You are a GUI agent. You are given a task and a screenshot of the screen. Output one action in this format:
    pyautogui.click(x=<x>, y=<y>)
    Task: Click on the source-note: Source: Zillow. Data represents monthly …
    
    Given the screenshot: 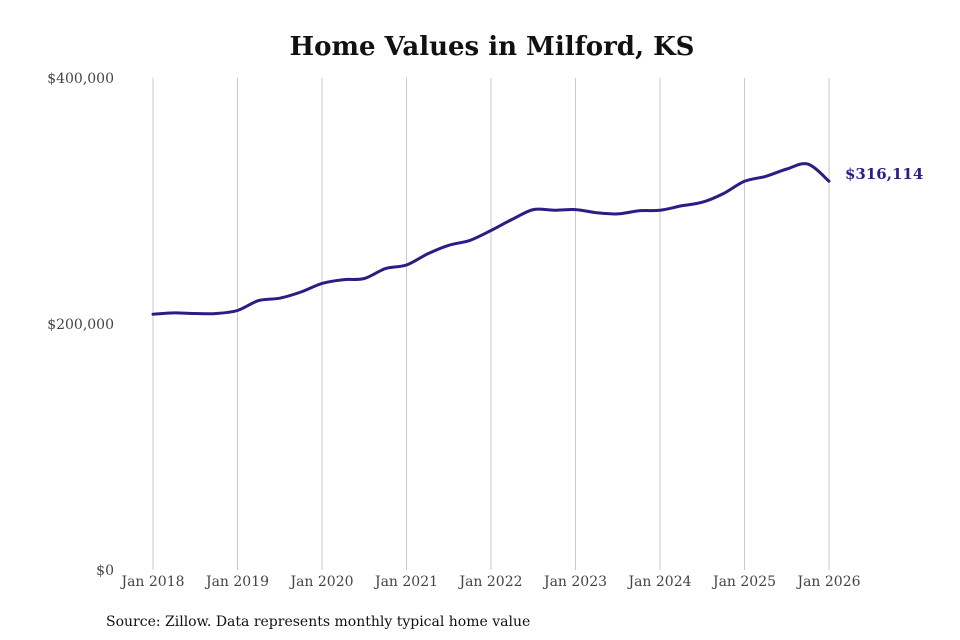 What is the action you would take?
    pyautogui.click(x=318, y=622)
    